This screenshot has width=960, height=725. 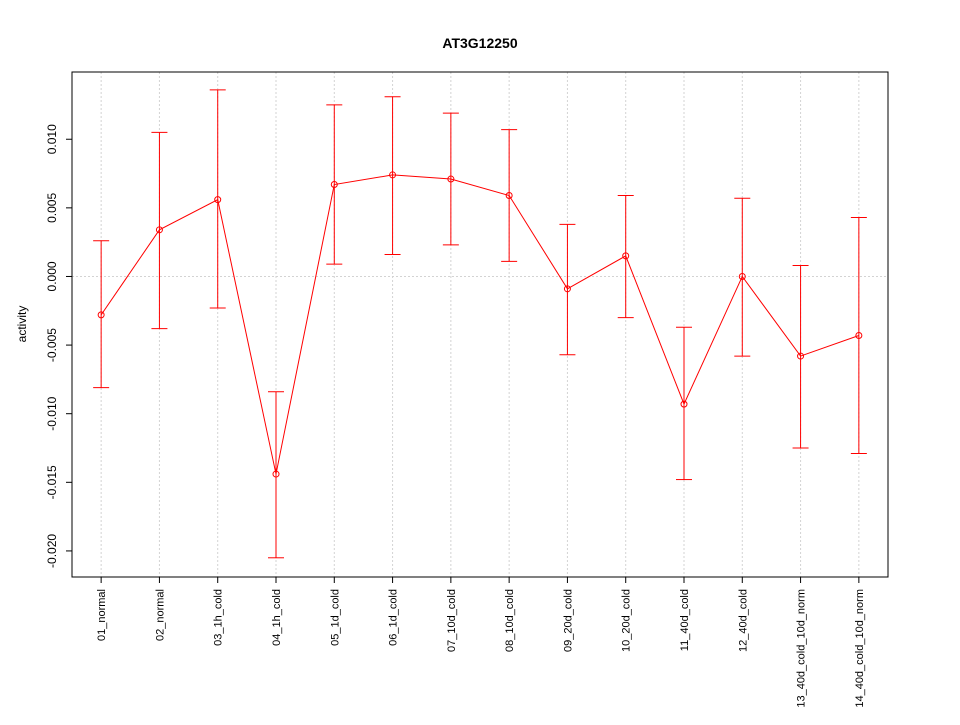 What do you see at coordinates (52, 413) in the screenshot?
I see `y-tick-label: -0.010` at bounding box center [52, 413].